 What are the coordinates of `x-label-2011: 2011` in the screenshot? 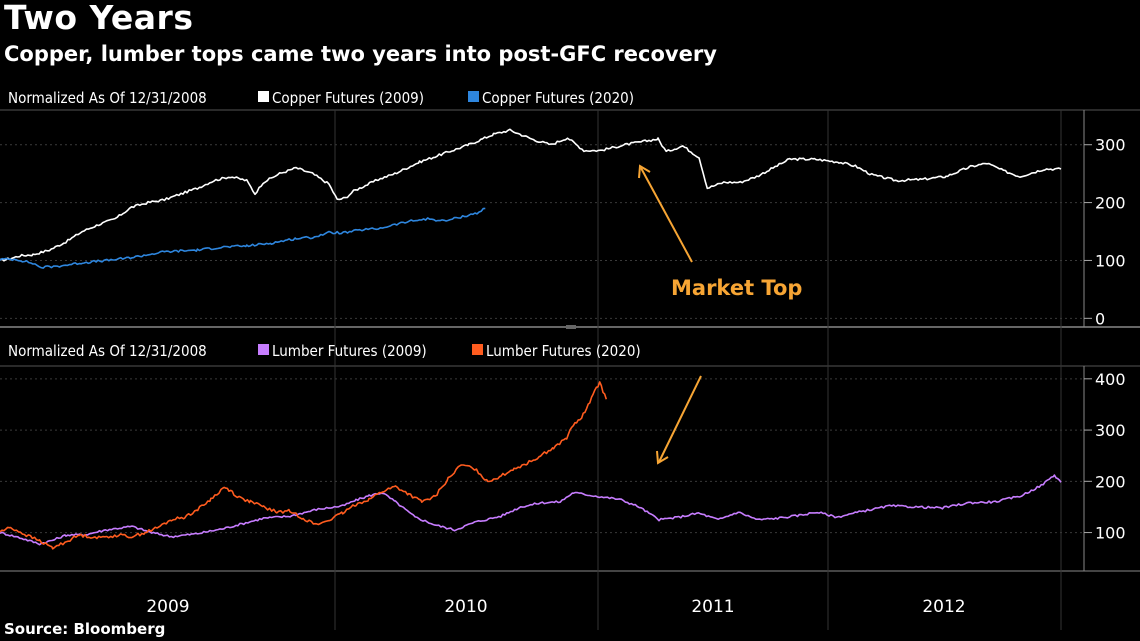 It's located at (712, 607).